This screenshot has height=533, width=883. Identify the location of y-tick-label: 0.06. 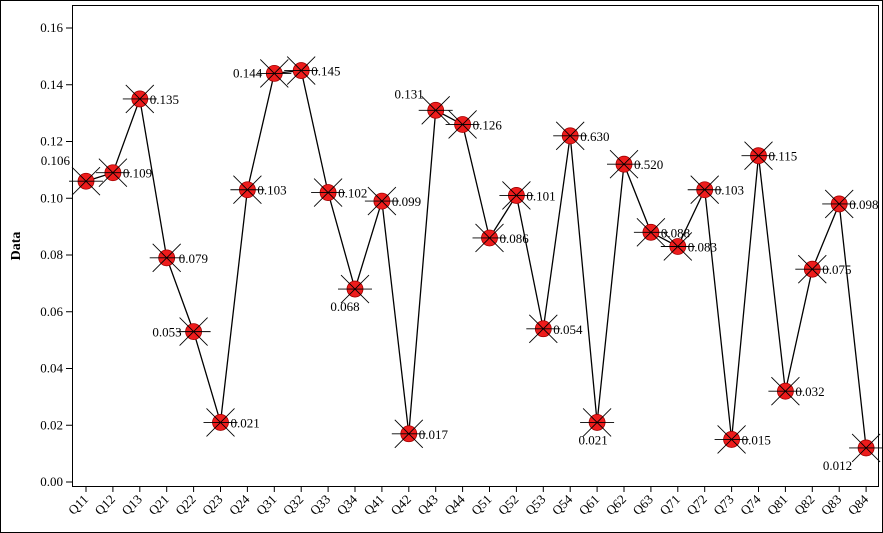
(51, 311).